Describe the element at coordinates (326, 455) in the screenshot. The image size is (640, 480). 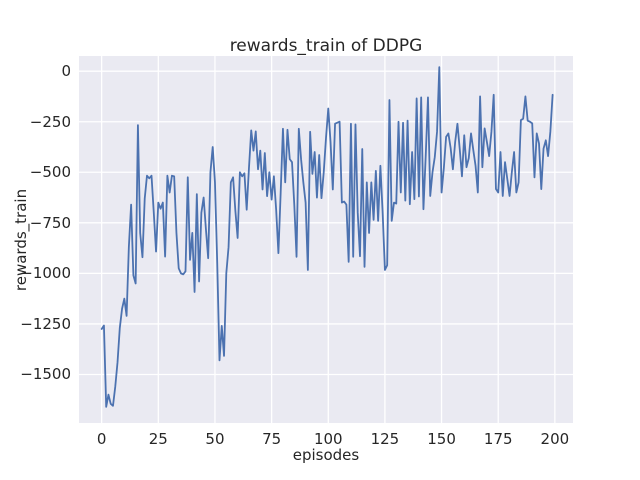
I see `x-axis-label: episodes` at that location.